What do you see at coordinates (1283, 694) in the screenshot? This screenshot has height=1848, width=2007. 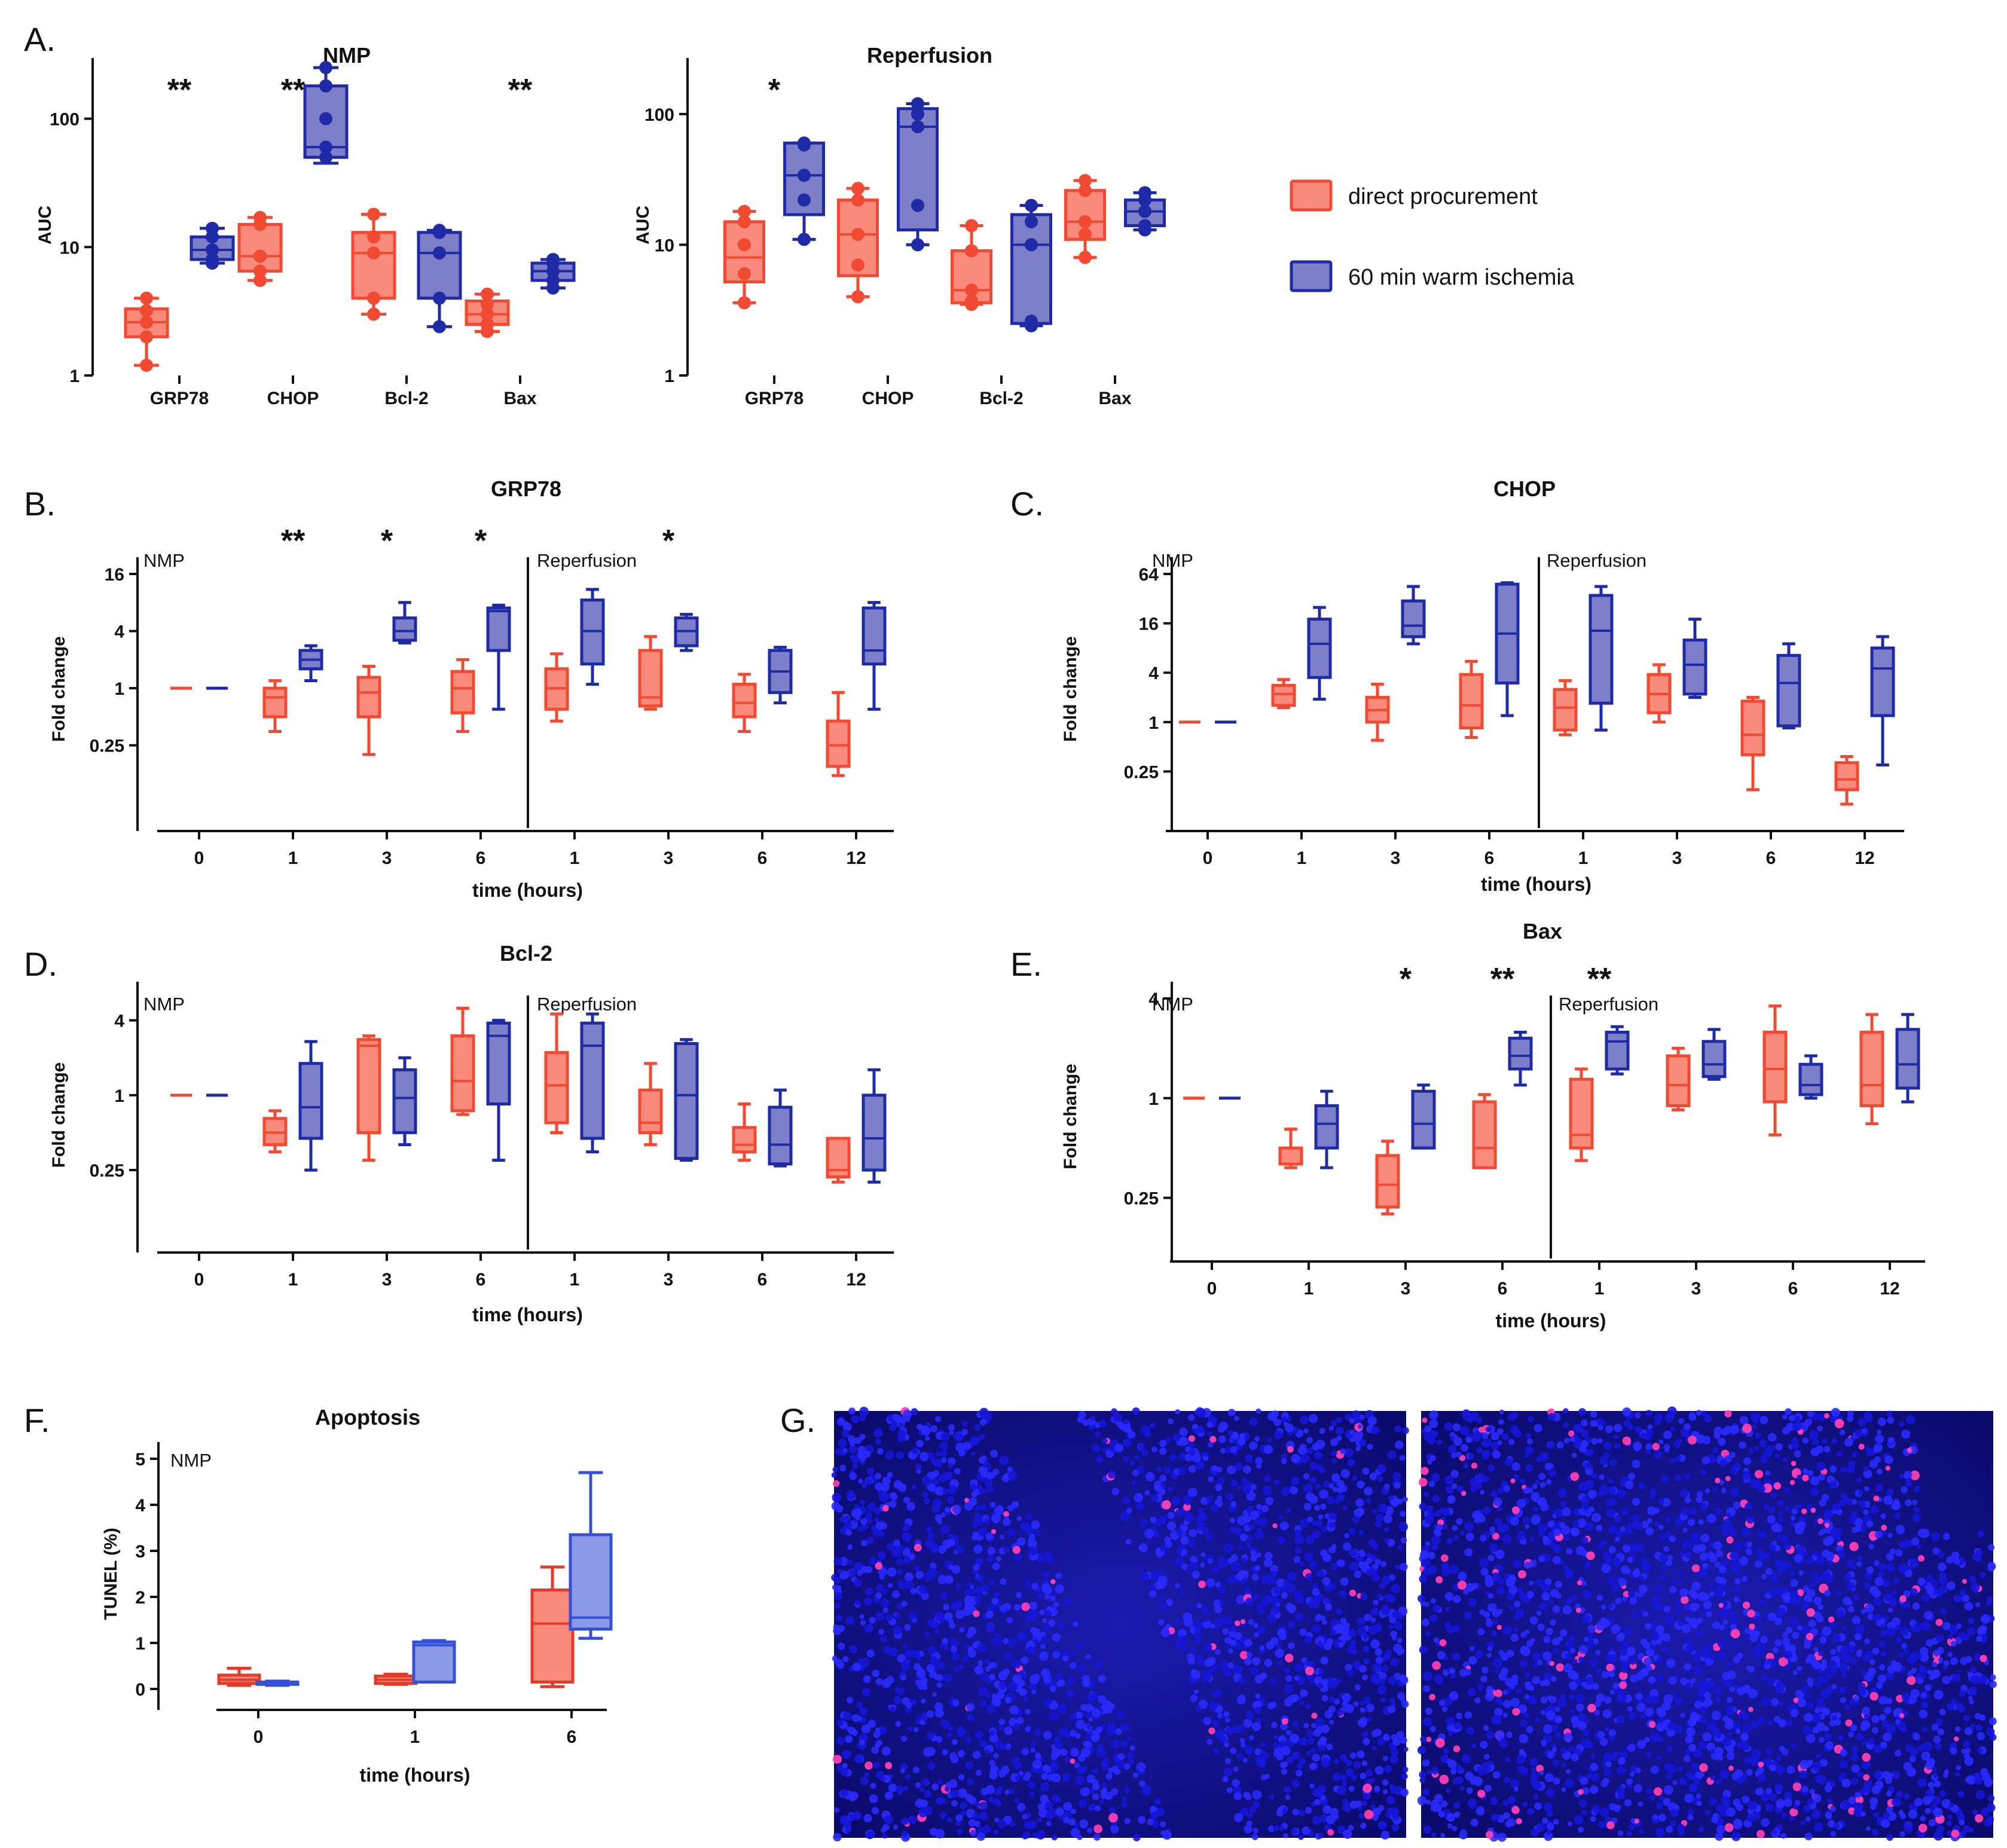 I see `box-direct-procurement` at bounding box center [1283, 694].